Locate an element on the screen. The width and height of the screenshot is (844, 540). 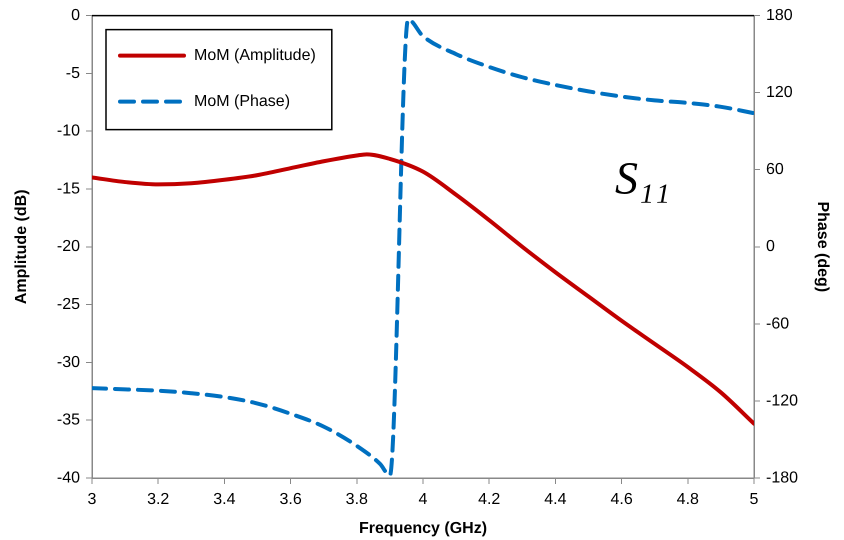
y2-tick-label: 120 is located at coordinates (779, 93).